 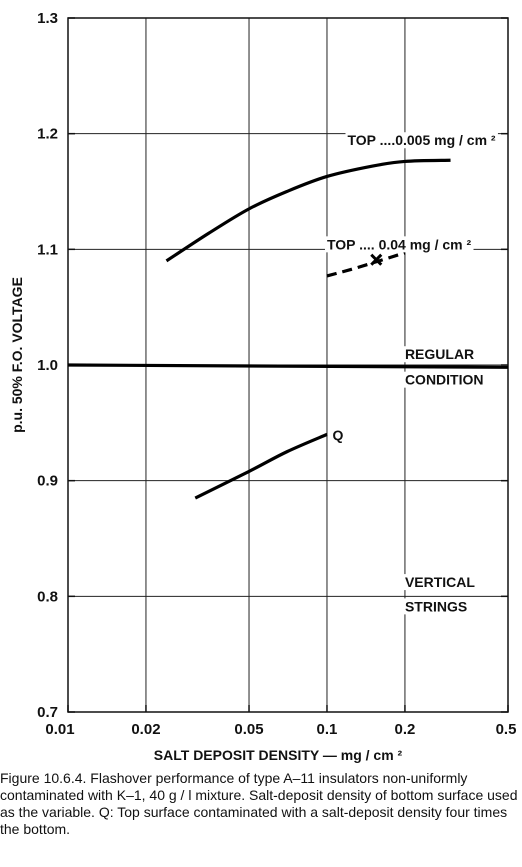 I want to click on annotation-0: TOP ....0.005 mg / cm ², so click(x=421, y=140).